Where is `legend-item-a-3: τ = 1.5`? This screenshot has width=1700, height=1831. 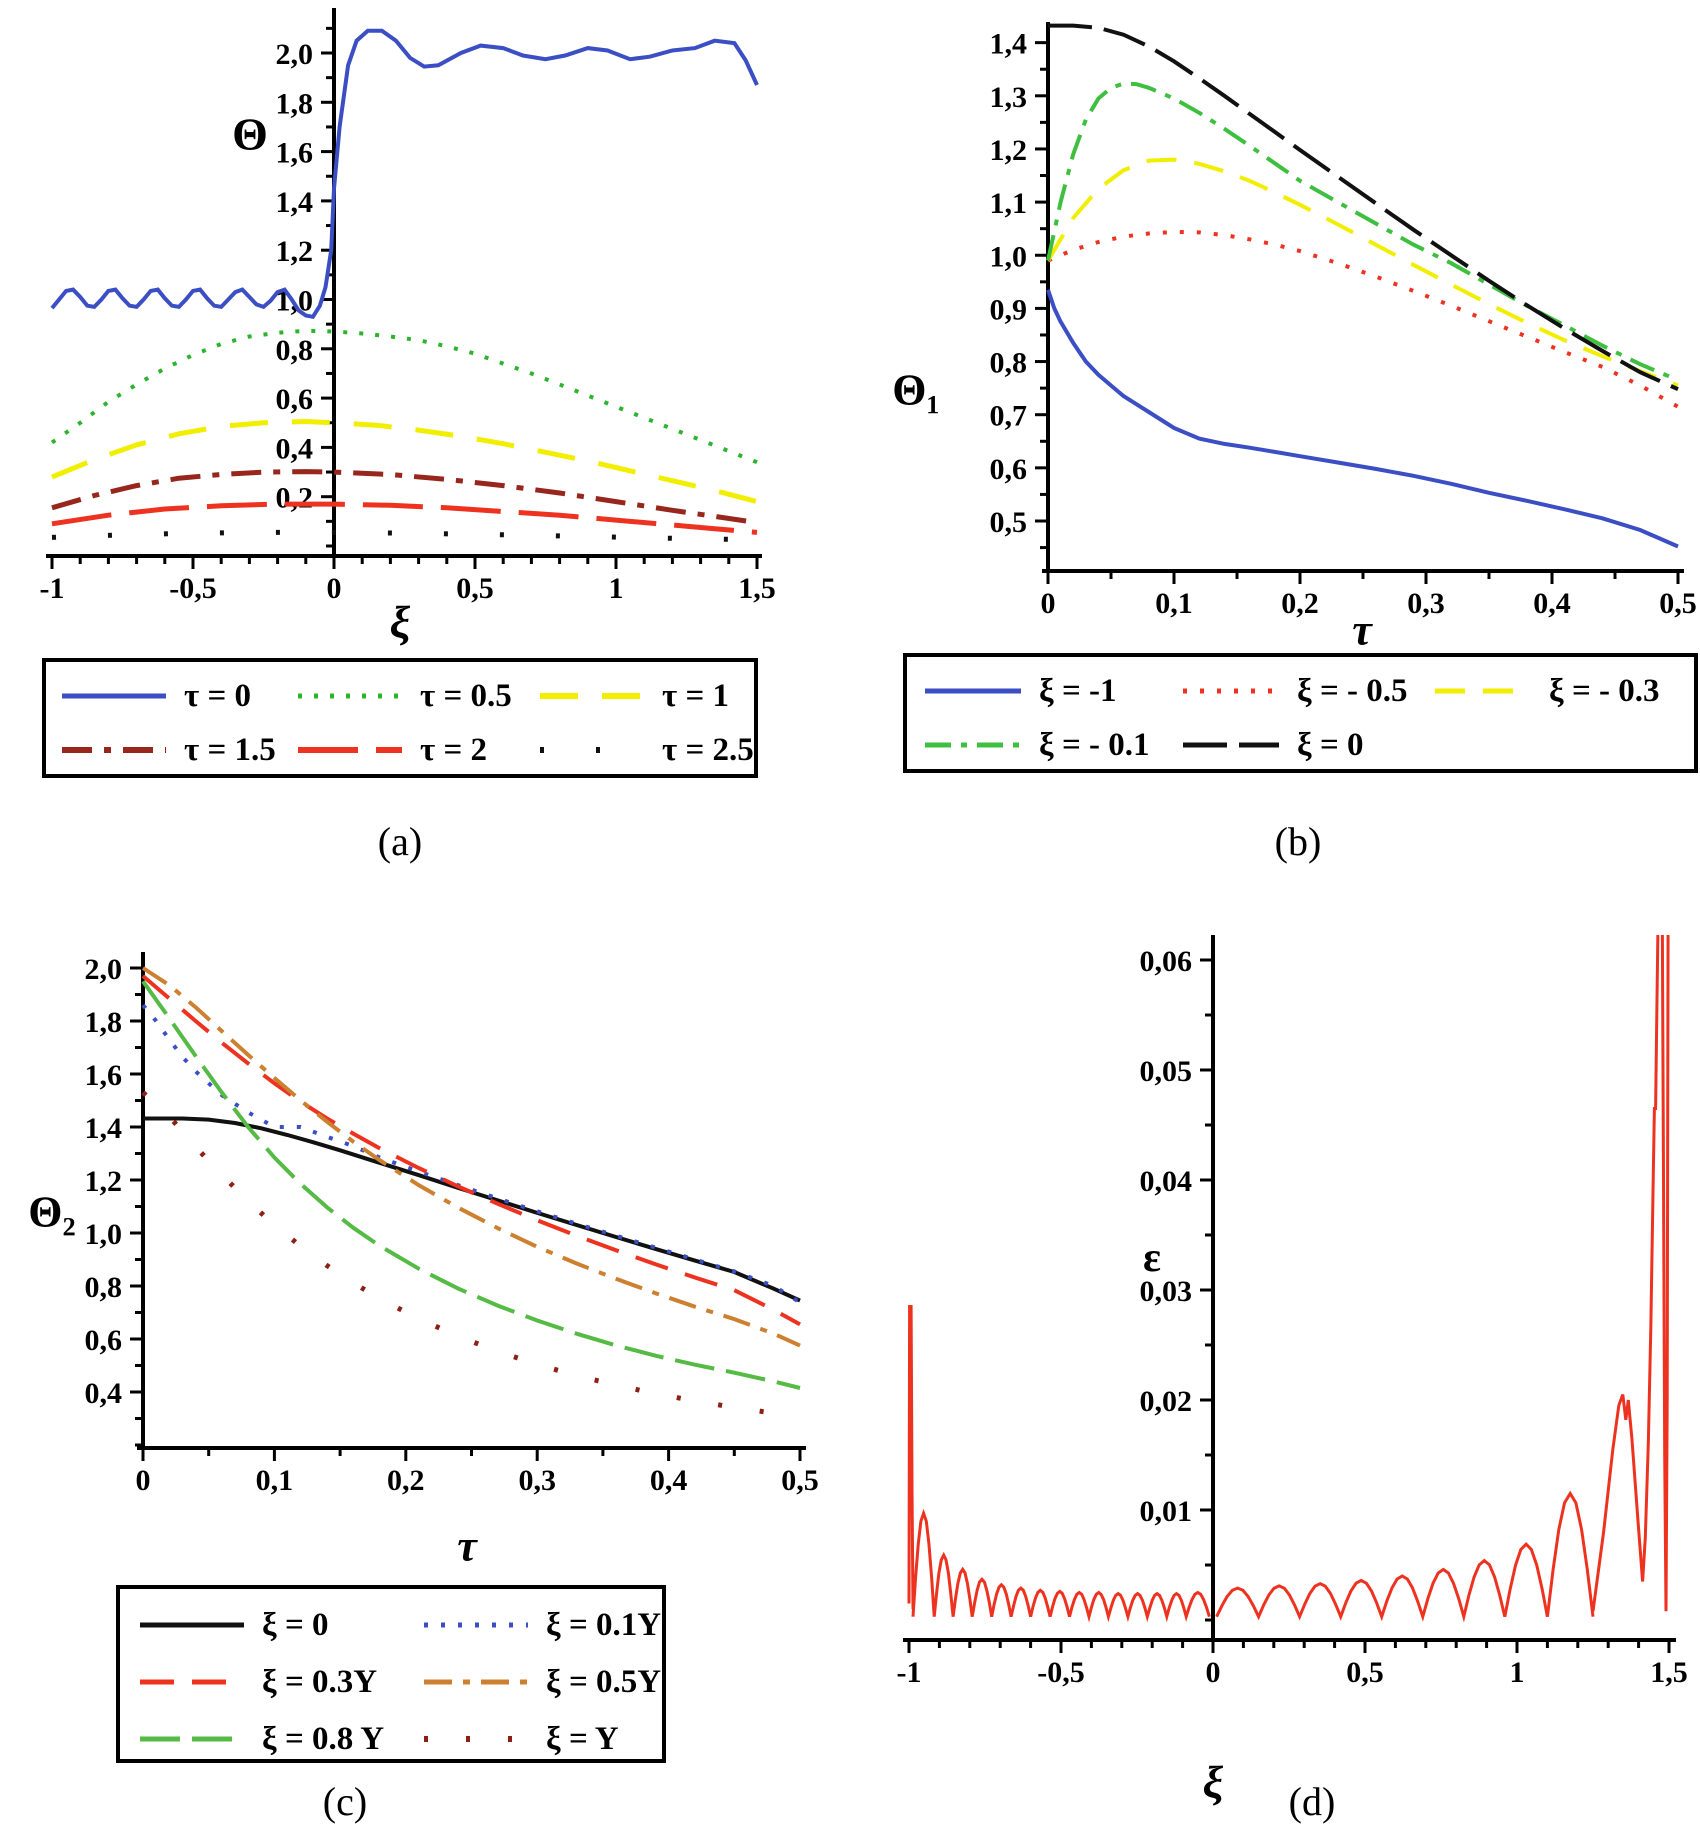 legend-item-a-3: τ = 1.5 is located at coordinates (168, 750).